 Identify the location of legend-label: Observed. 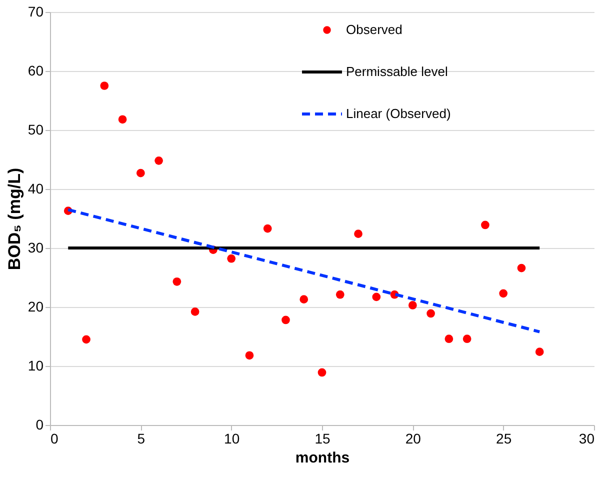
(374, 29).